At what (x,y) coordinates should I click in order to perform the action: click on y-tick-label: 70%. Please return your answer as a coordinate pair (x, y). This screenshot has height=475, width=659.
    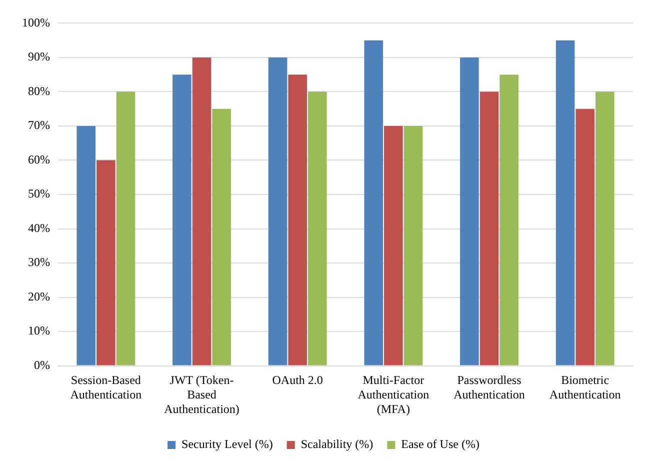
    Looking at the image, I should click on (39, 125).